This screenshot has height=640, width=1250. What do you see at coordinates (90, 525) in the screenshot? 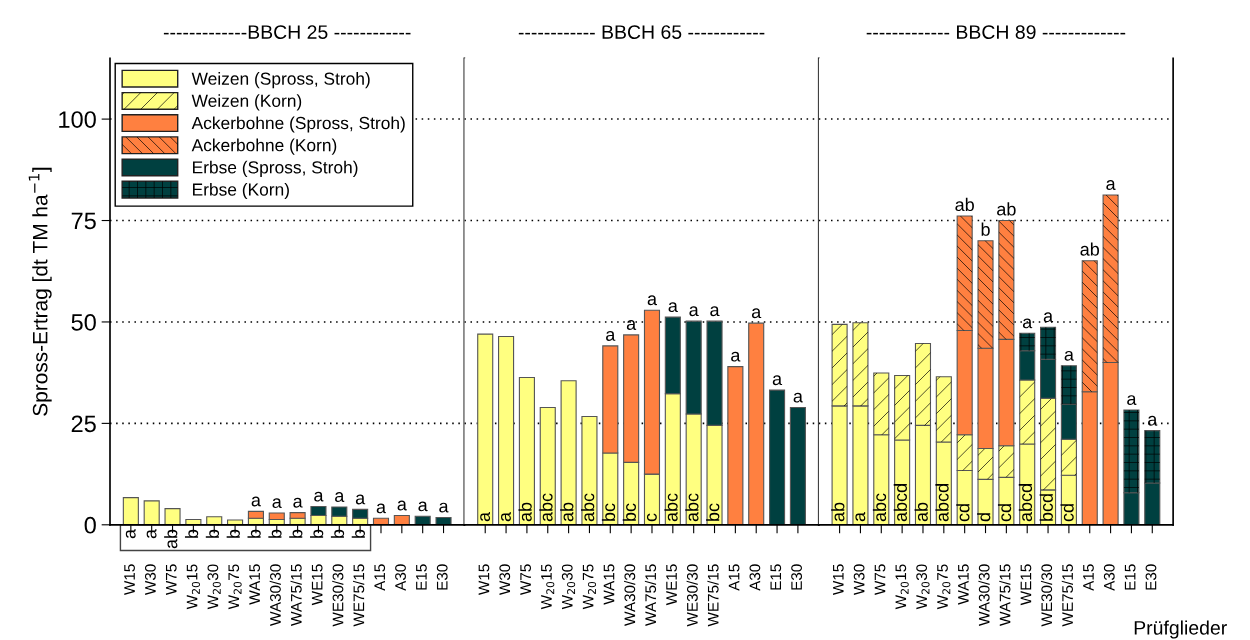
I see `y-tick-label: 0` at bounding box center [90, 525].